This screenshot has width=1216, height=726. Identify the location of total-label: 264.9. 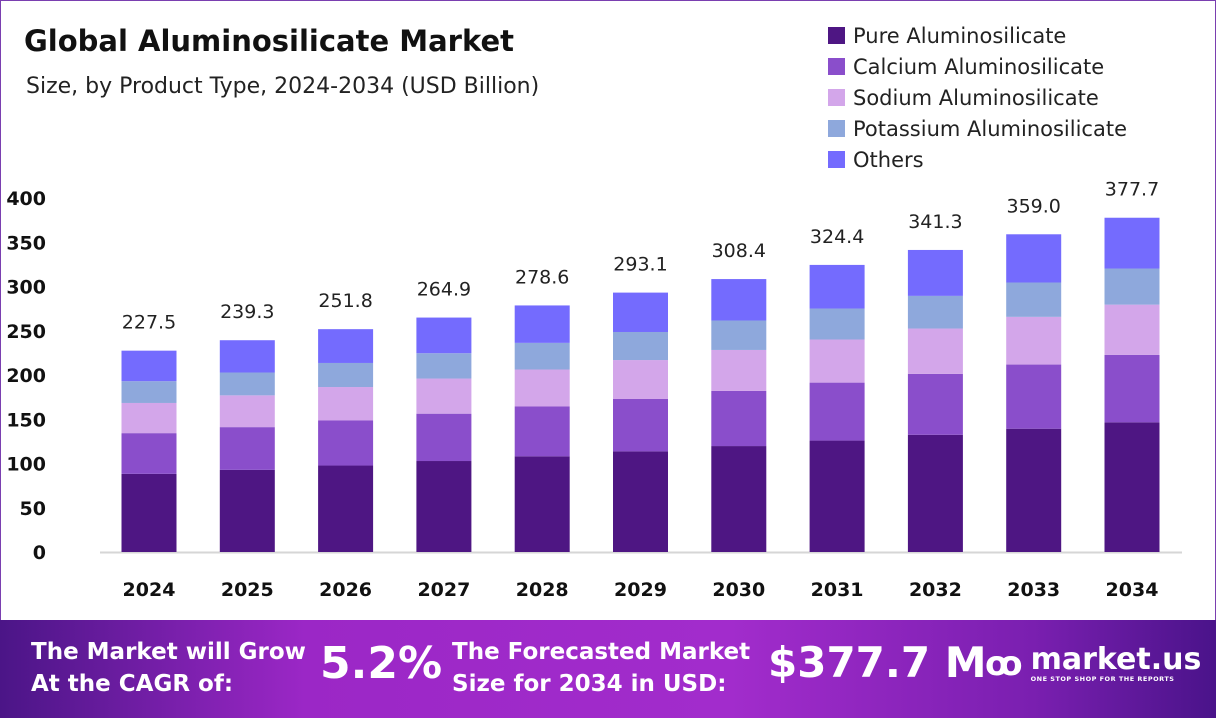
(444, 290).